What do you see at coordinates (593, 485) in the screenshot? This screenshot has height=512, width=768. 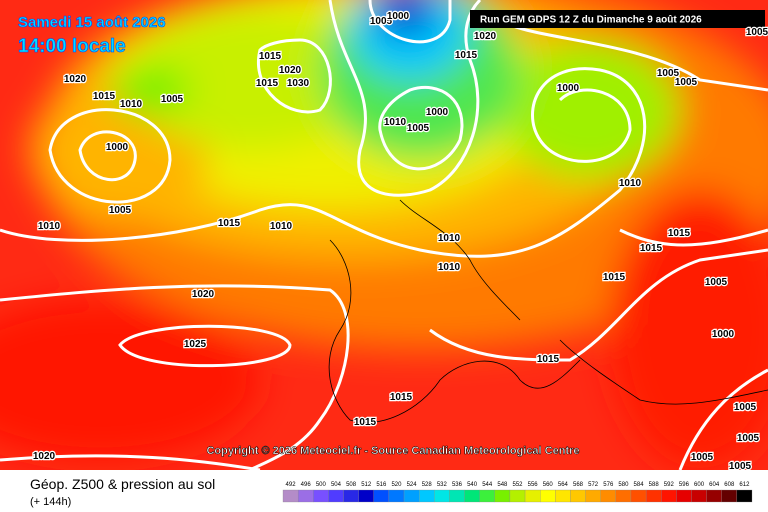 I see `legend-label: 572` at bounding box center [593, 485].